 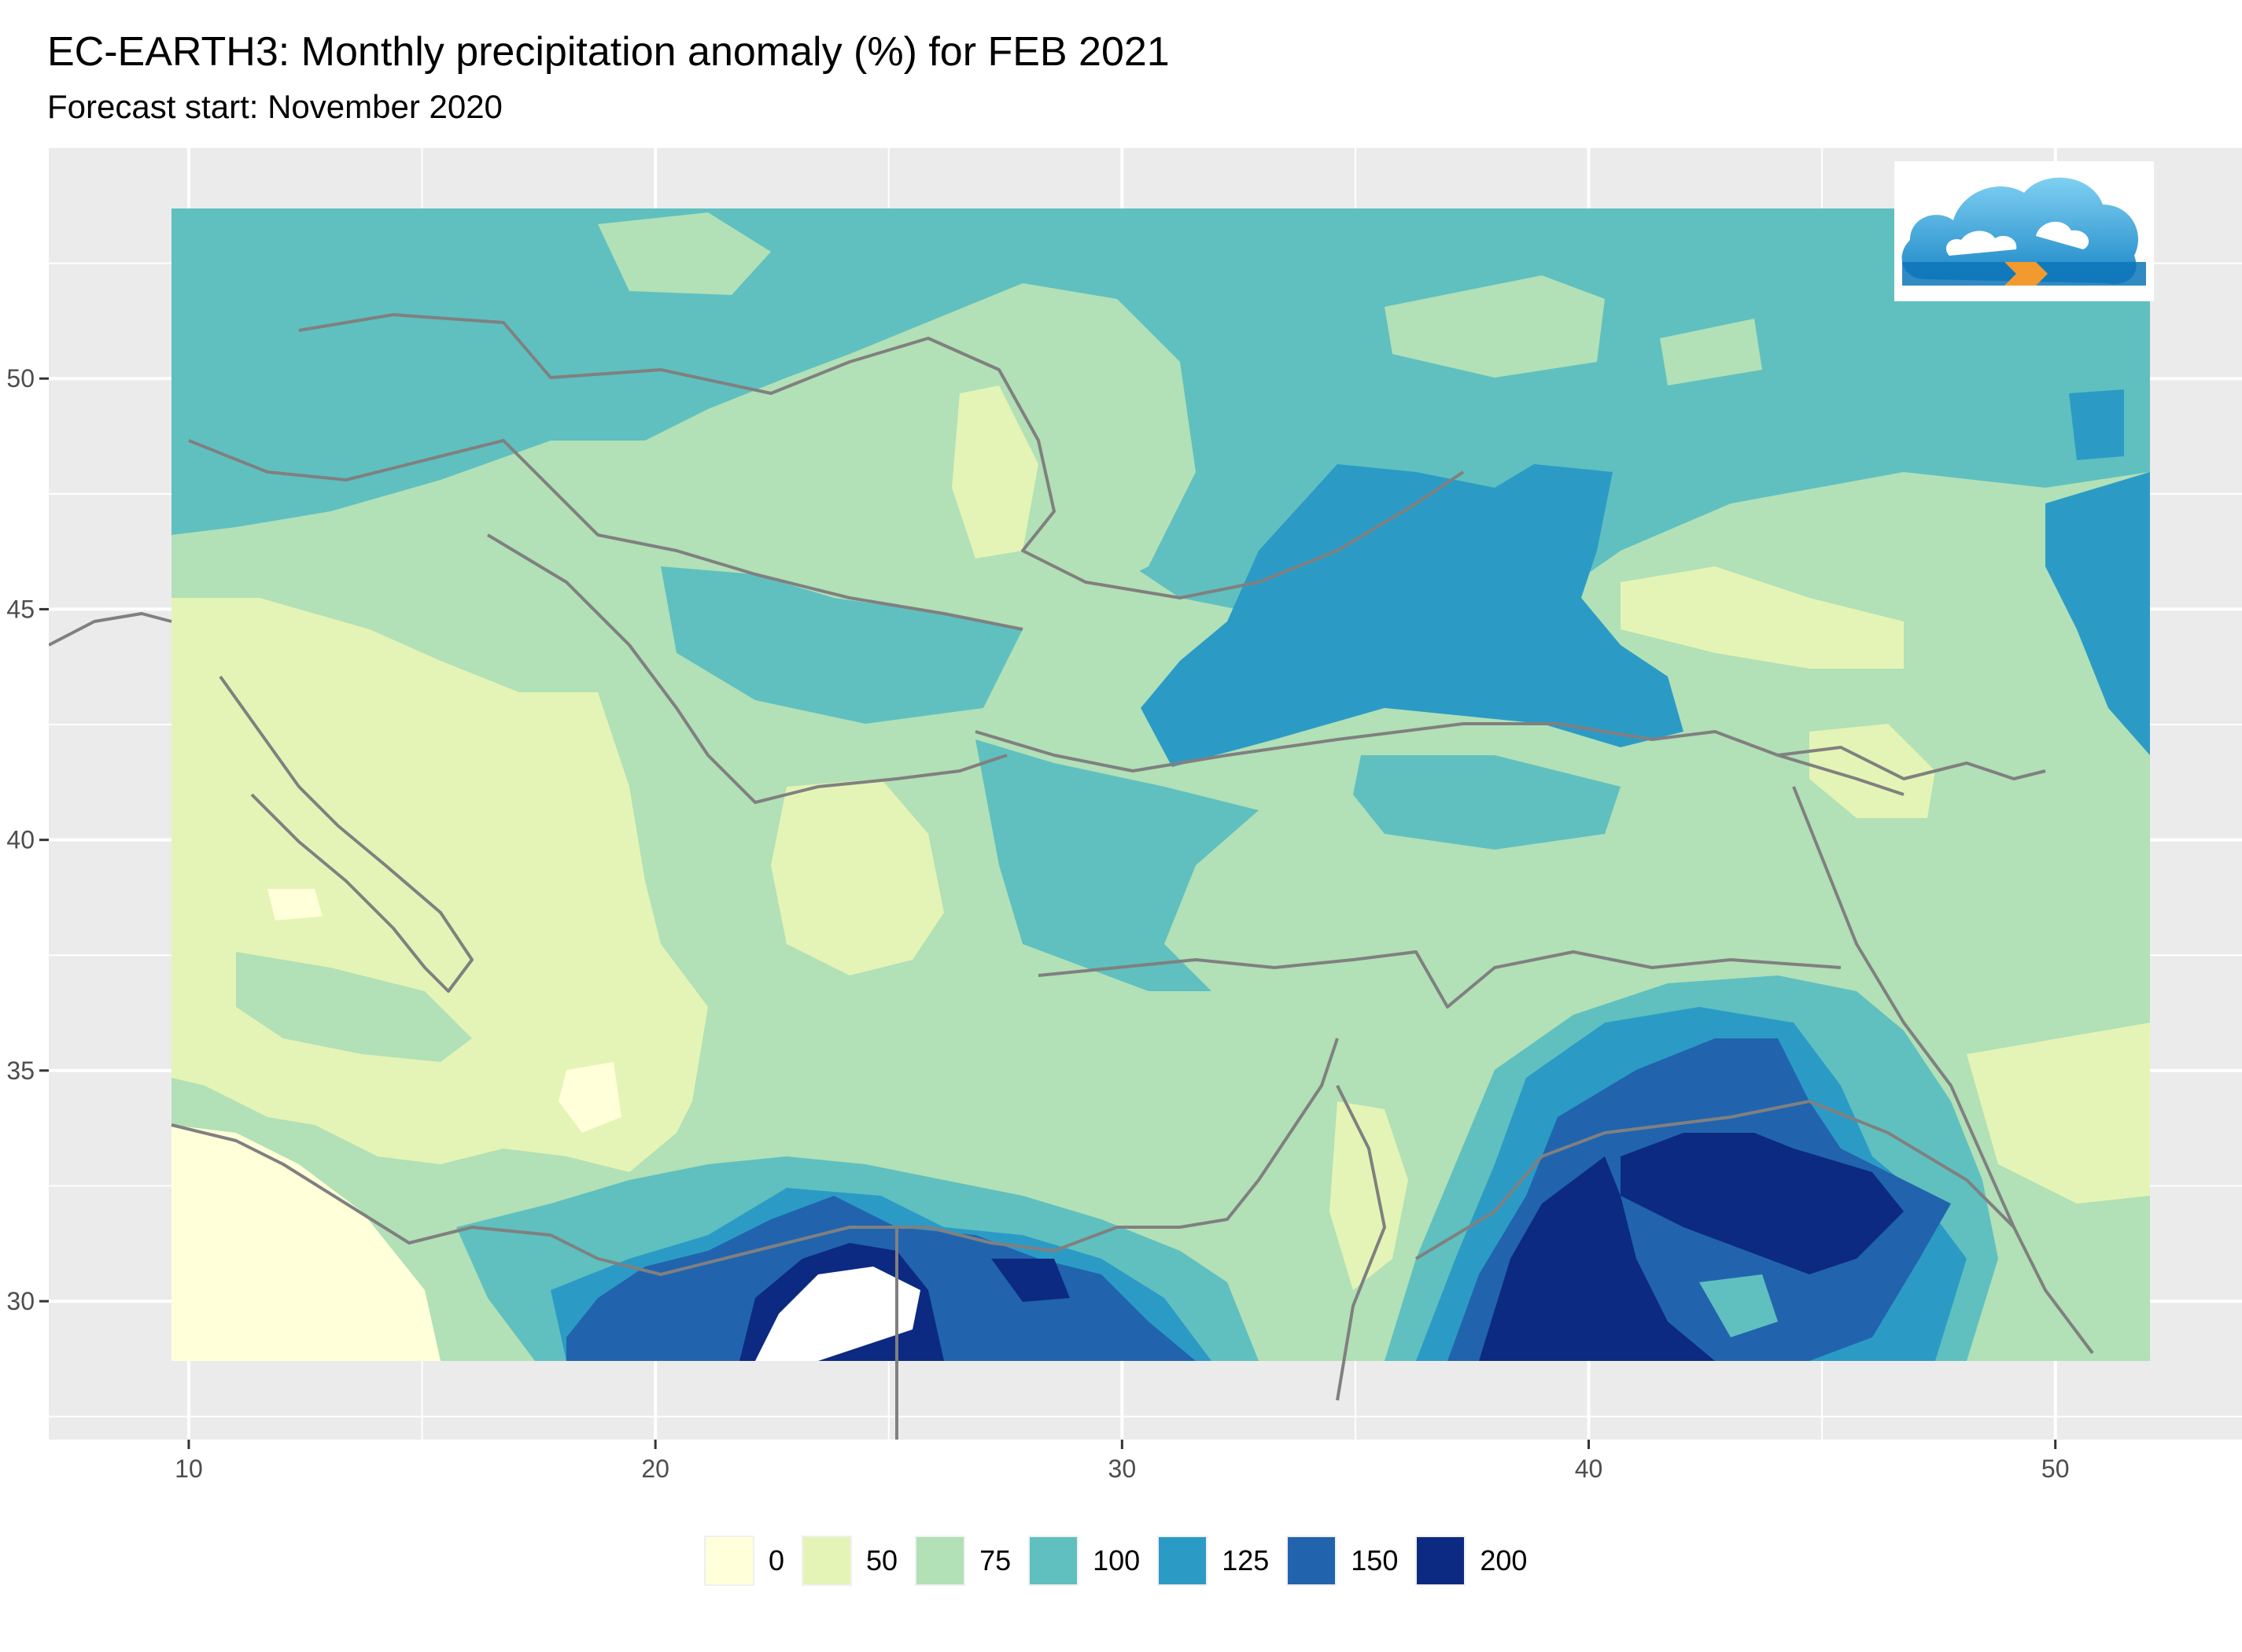 What do you see at coordinates (1213, 1561) in the screenshot?
I see `legend-item: 125` at bounding box center [1213, 1561].